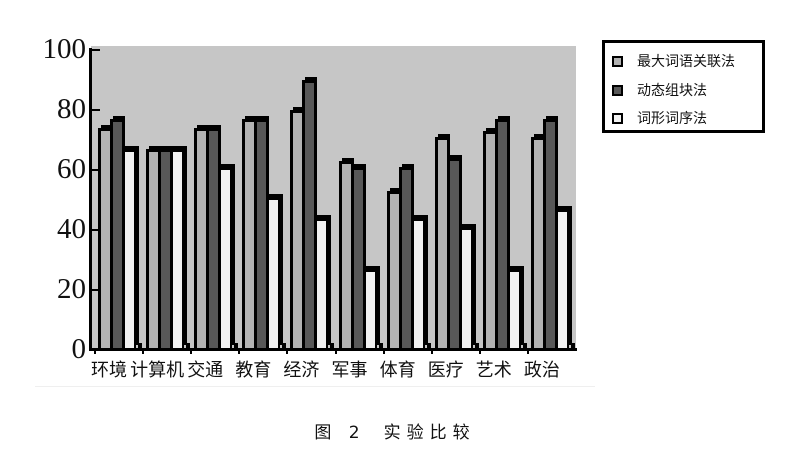 The image size is (800, 471). I want to click on legend: 最大词语关联法 动态组块法 词形词序法, so click(683, 86).